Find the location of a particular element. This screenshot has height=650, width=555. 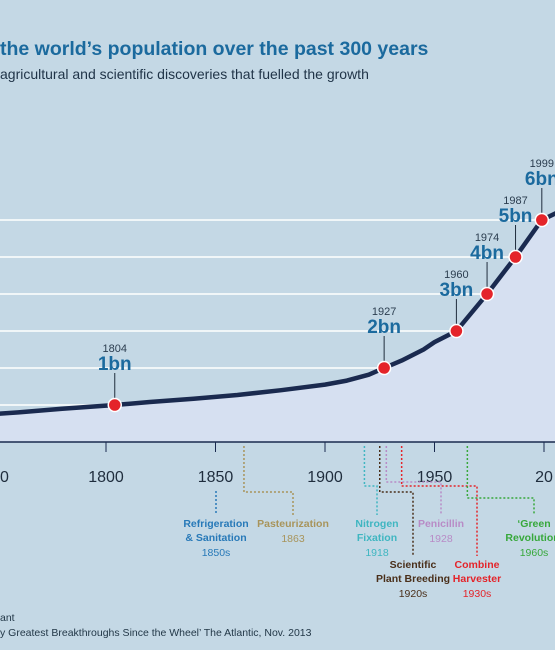

breakthrough-date-0: 1850s is located at coordinates (216, 553).